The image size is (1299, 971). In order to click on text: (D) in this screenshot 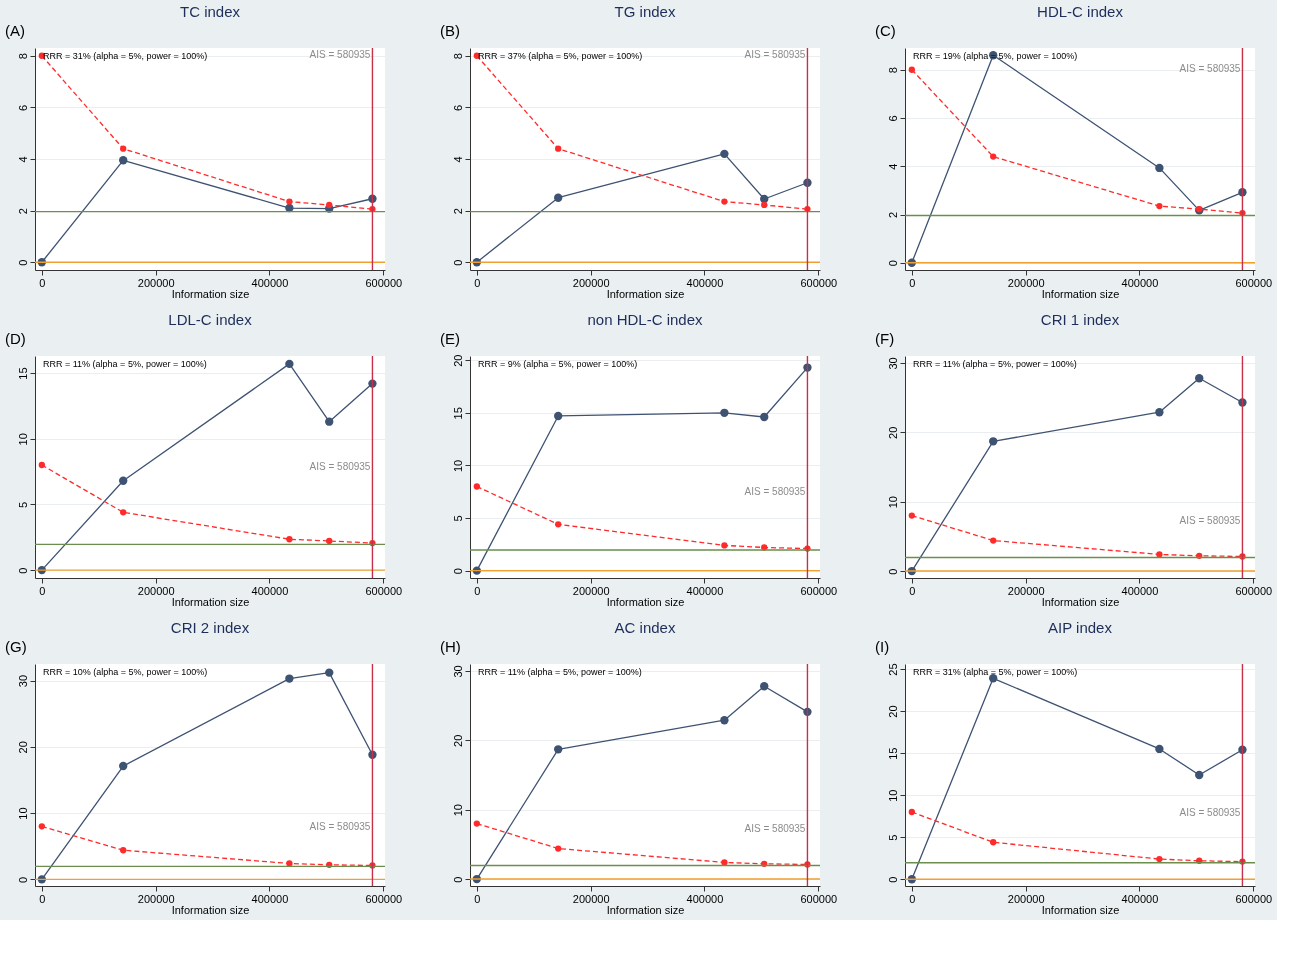, I will do `click(15, 338)`.